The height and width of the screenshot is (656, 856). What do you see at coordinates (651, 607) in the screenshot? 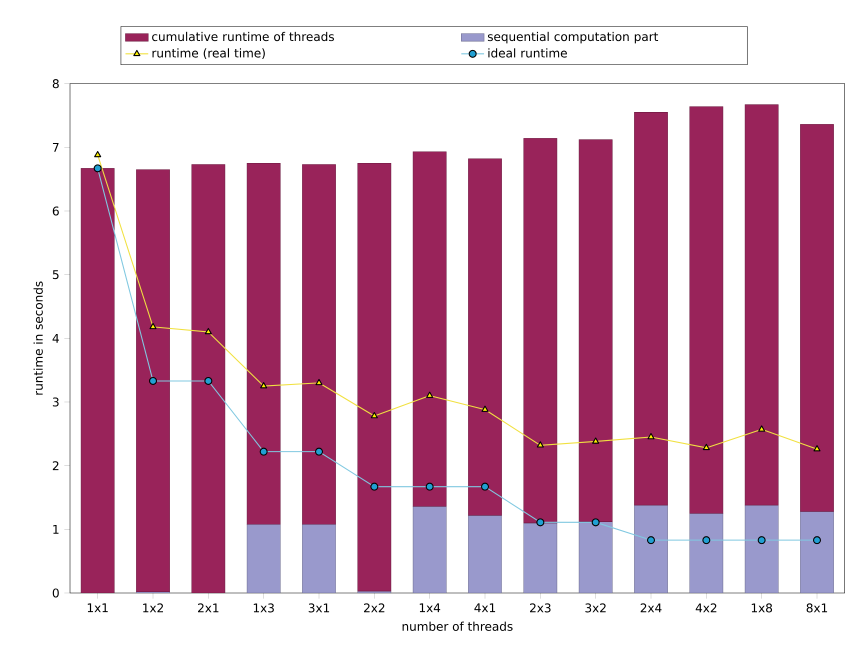
I see `x-tick-label: 2x4` at bounding box center [651, 607].